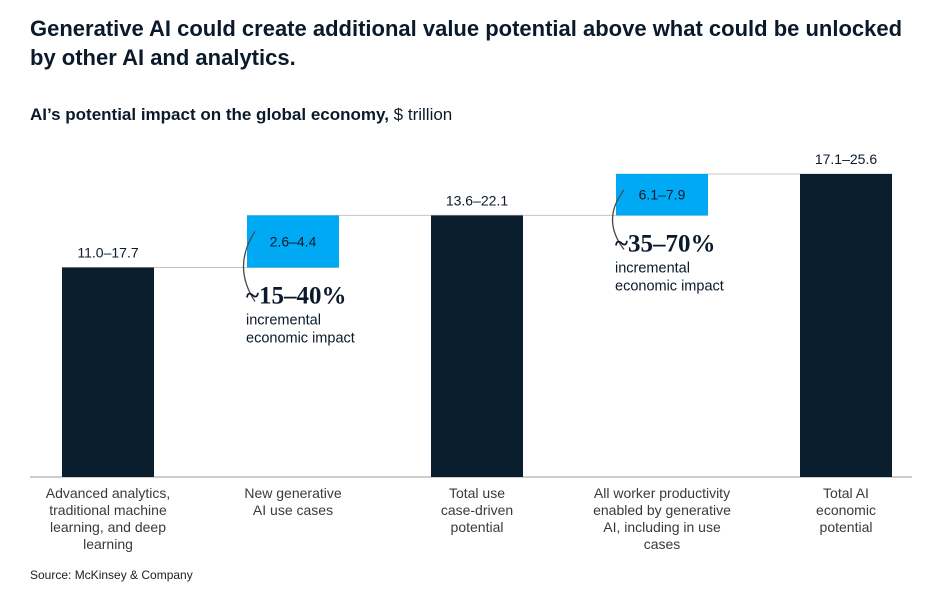 The width and height of the screenshot is (933, 594). I want to click on bar-worker, so click(662, 195).